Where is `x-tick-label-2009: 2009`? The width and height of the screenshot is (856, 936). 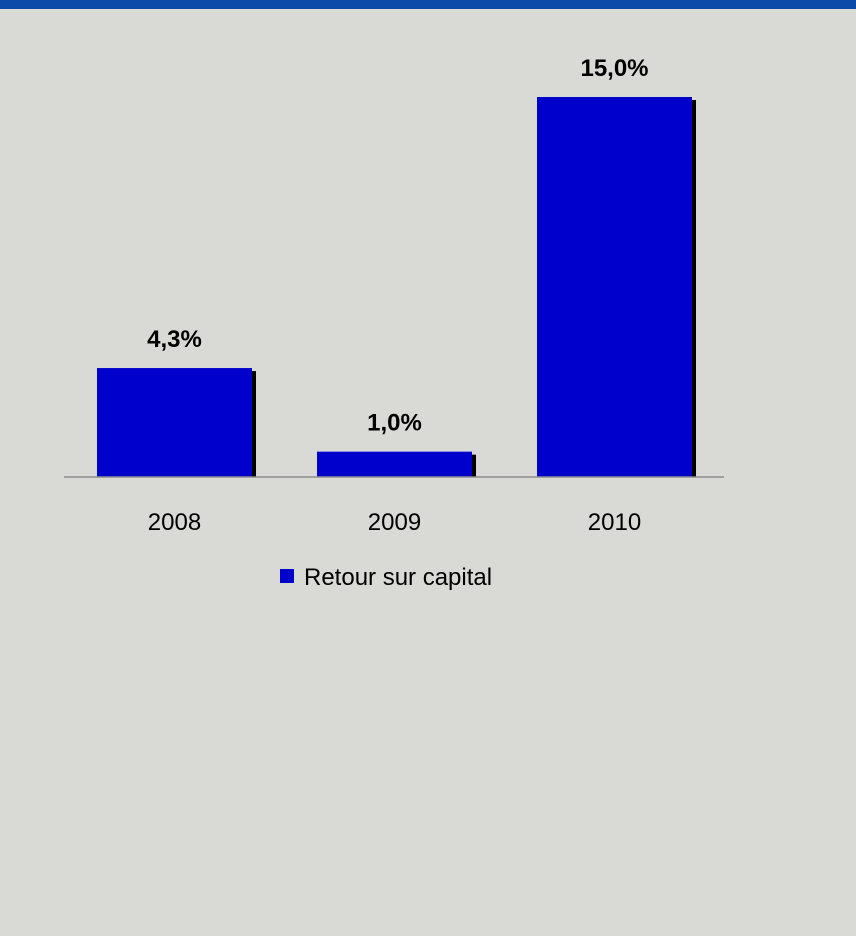
x-tick-label-2009: 2009 is located at coordinates (394, 522).